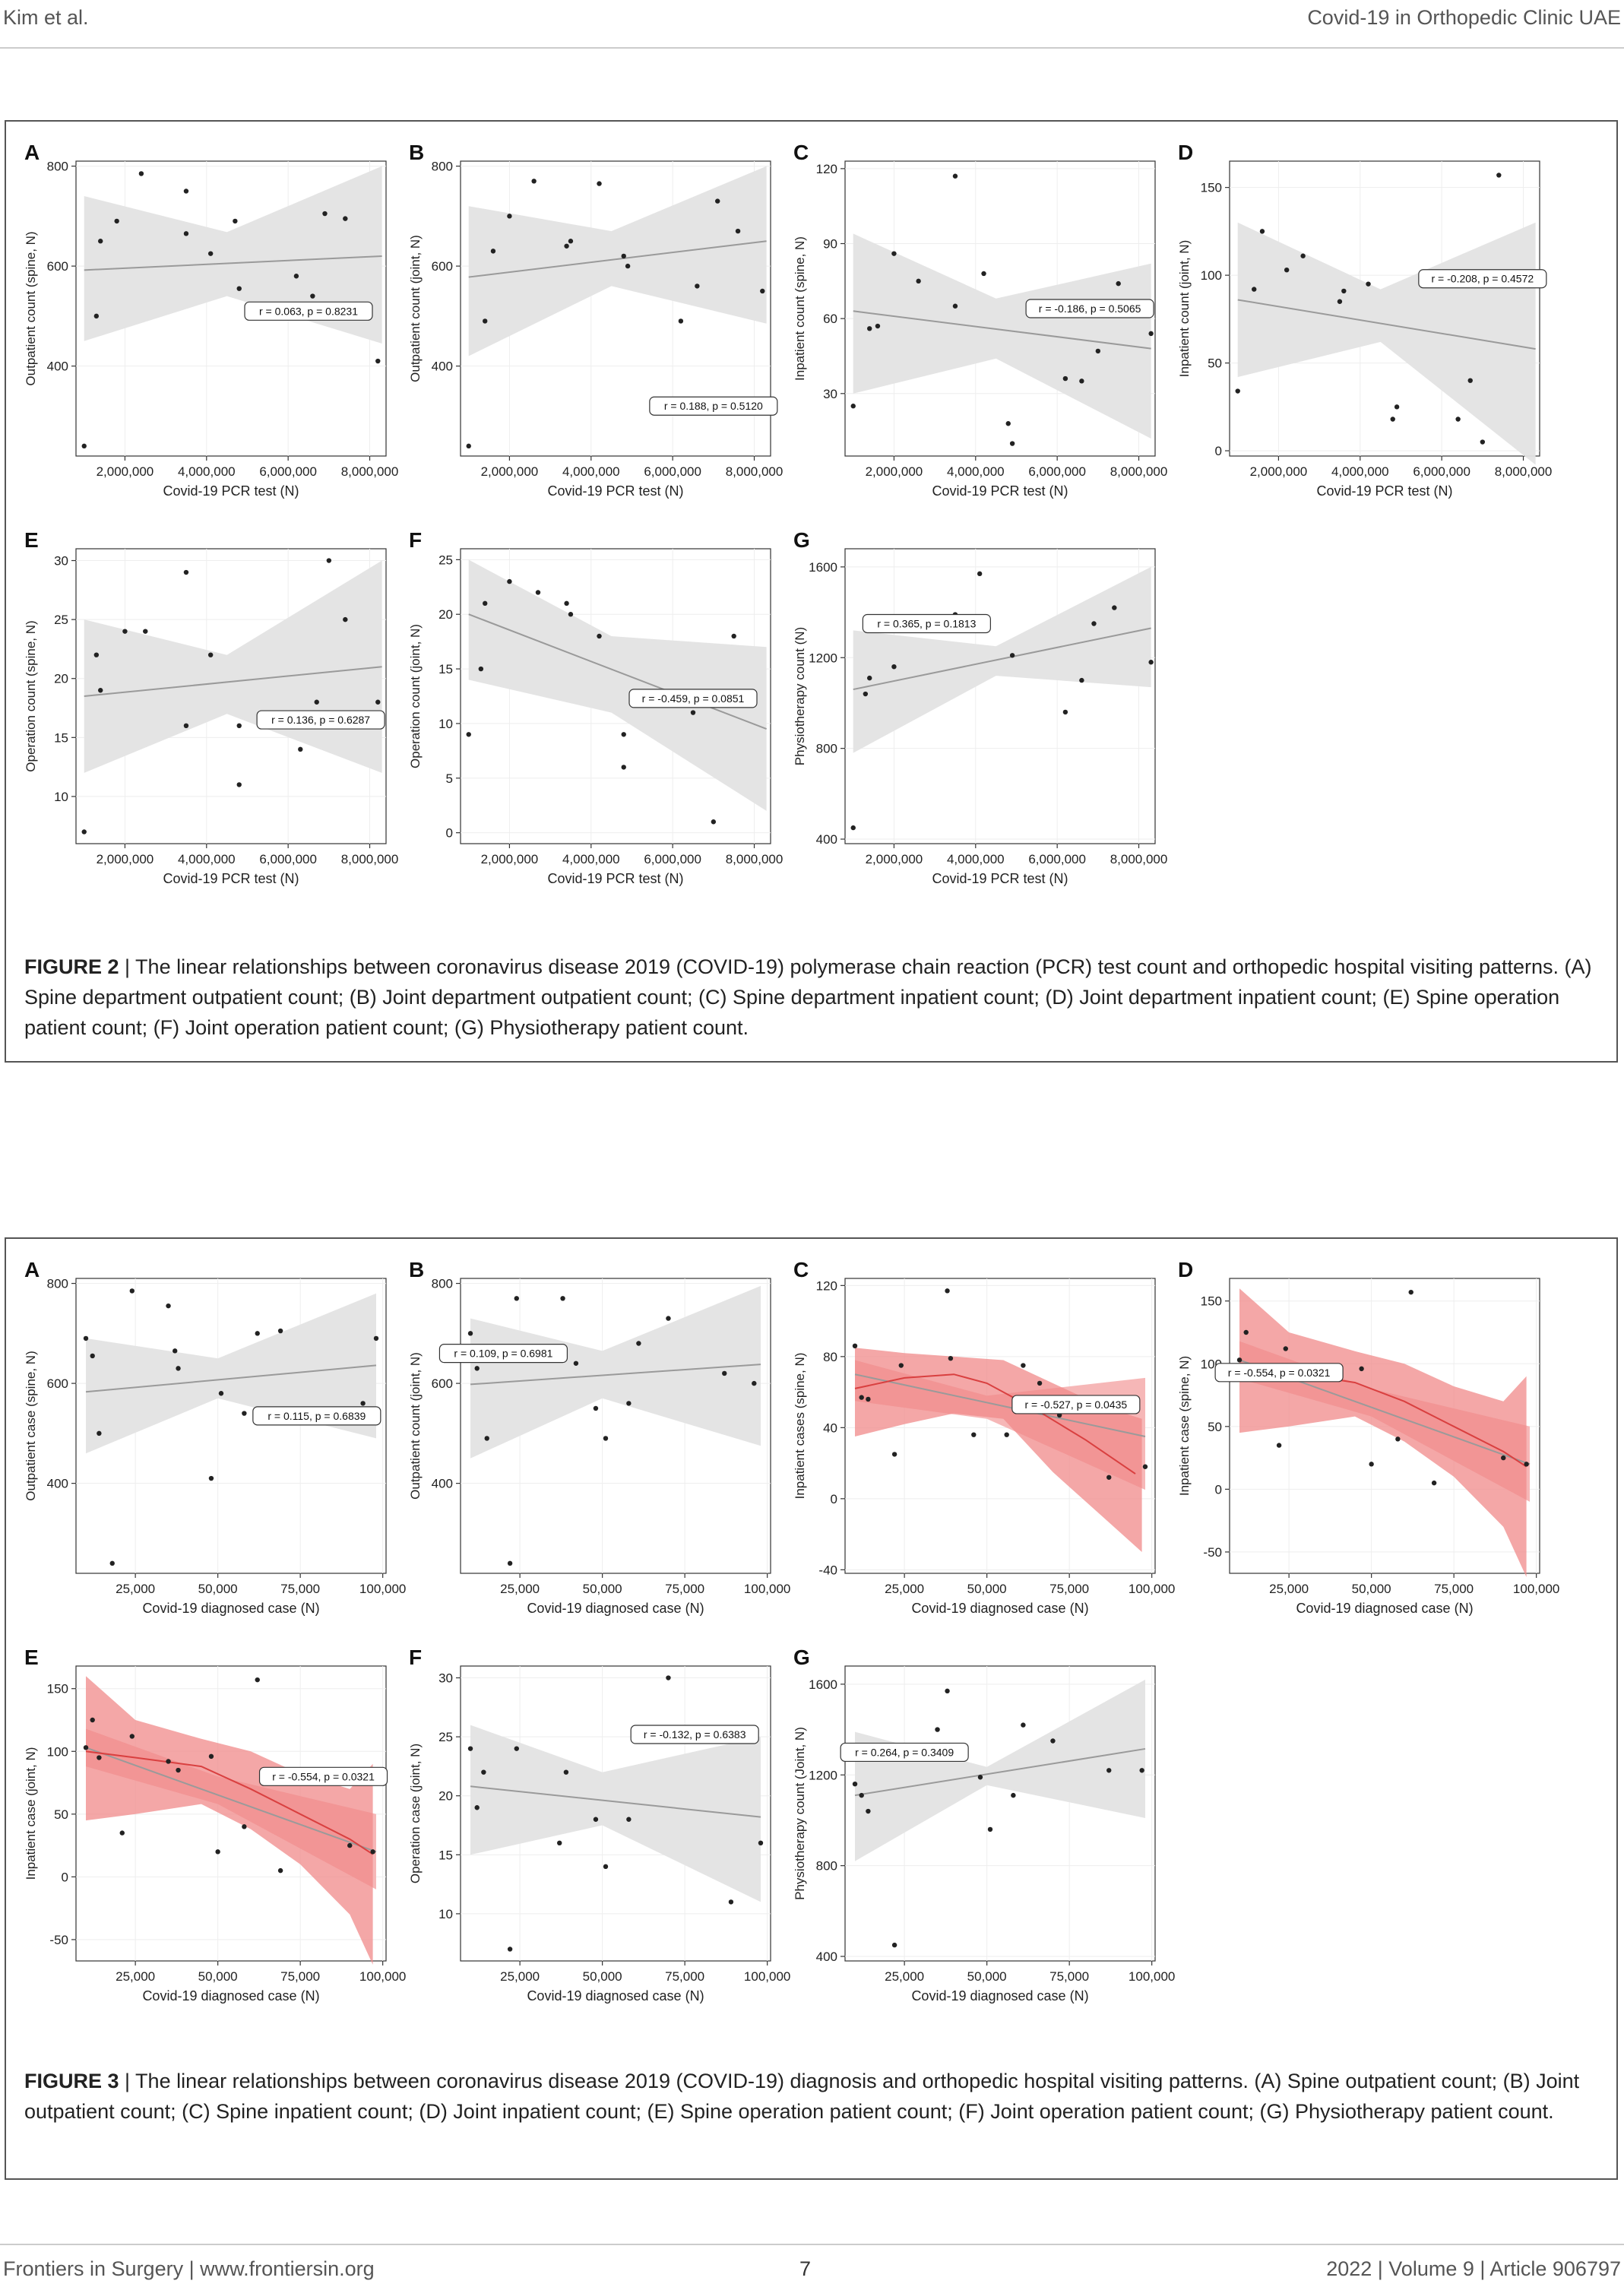  What do you see at coordinates (828, 1570) in the screenshot?
I see `y-tick-label: -40` at bounding box center [828, 1570].